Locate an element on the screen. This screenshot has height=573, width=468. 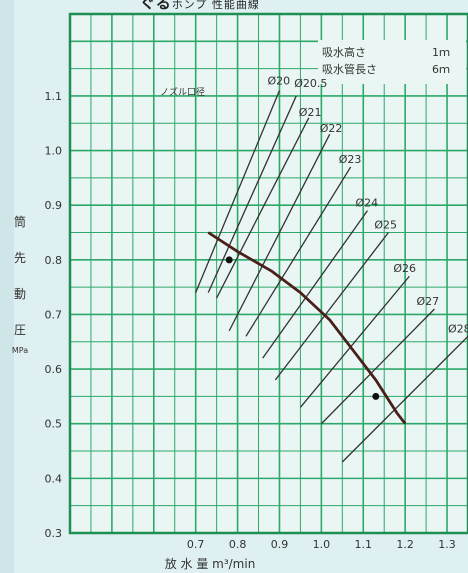
y-tick-label: 1.0 is located at coordinates (54, 151).